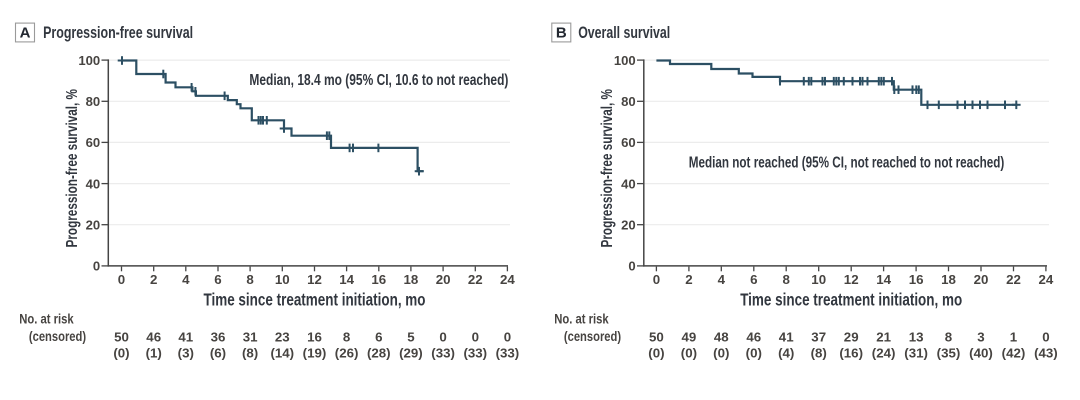 This screenshot has width=1080, height=400. I want to click on svg-text: (28), so click(379, 352).